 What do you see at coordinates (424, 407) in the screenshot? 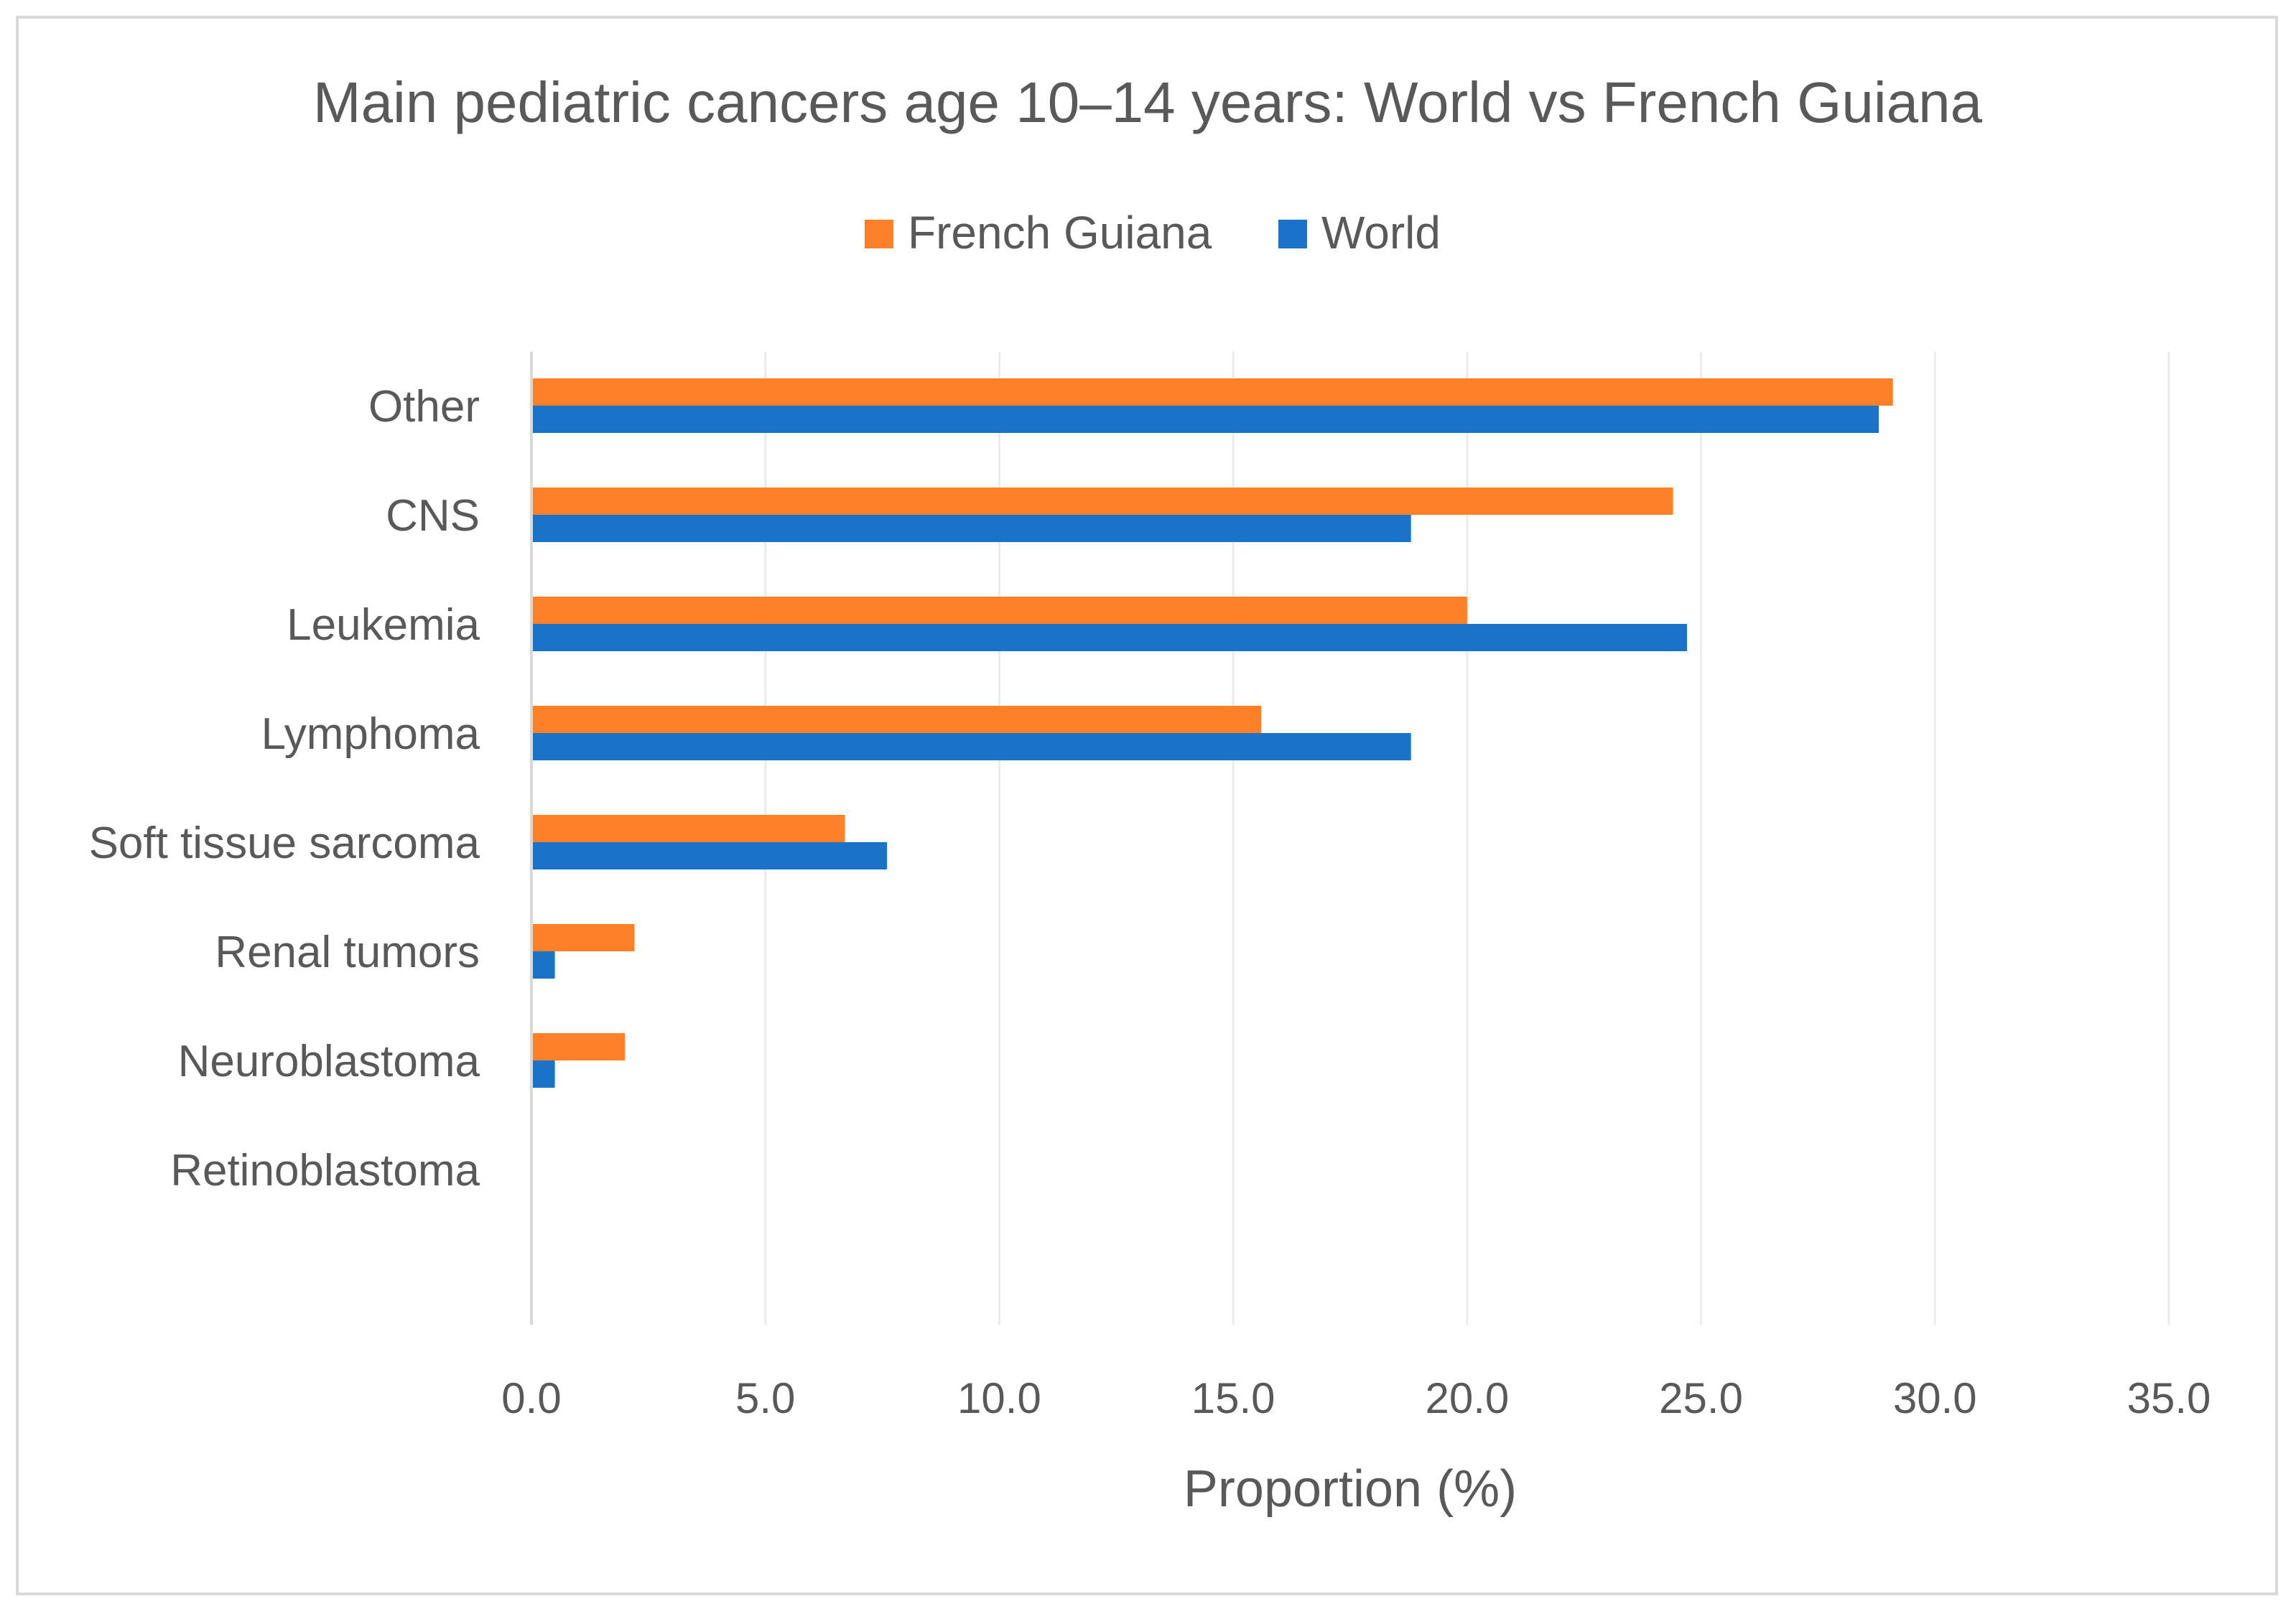
I see `category-label-other: Other` at bounding box center [424, 407].